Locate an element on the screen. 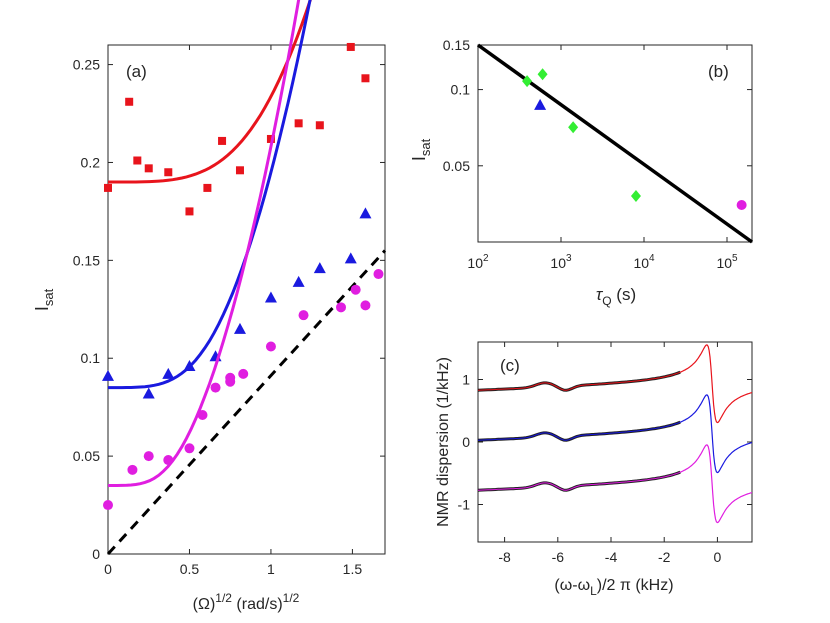 The height and width of the screenshot is (623, 830). a-ytick-label: 0 is located at coordinates (96, 554).